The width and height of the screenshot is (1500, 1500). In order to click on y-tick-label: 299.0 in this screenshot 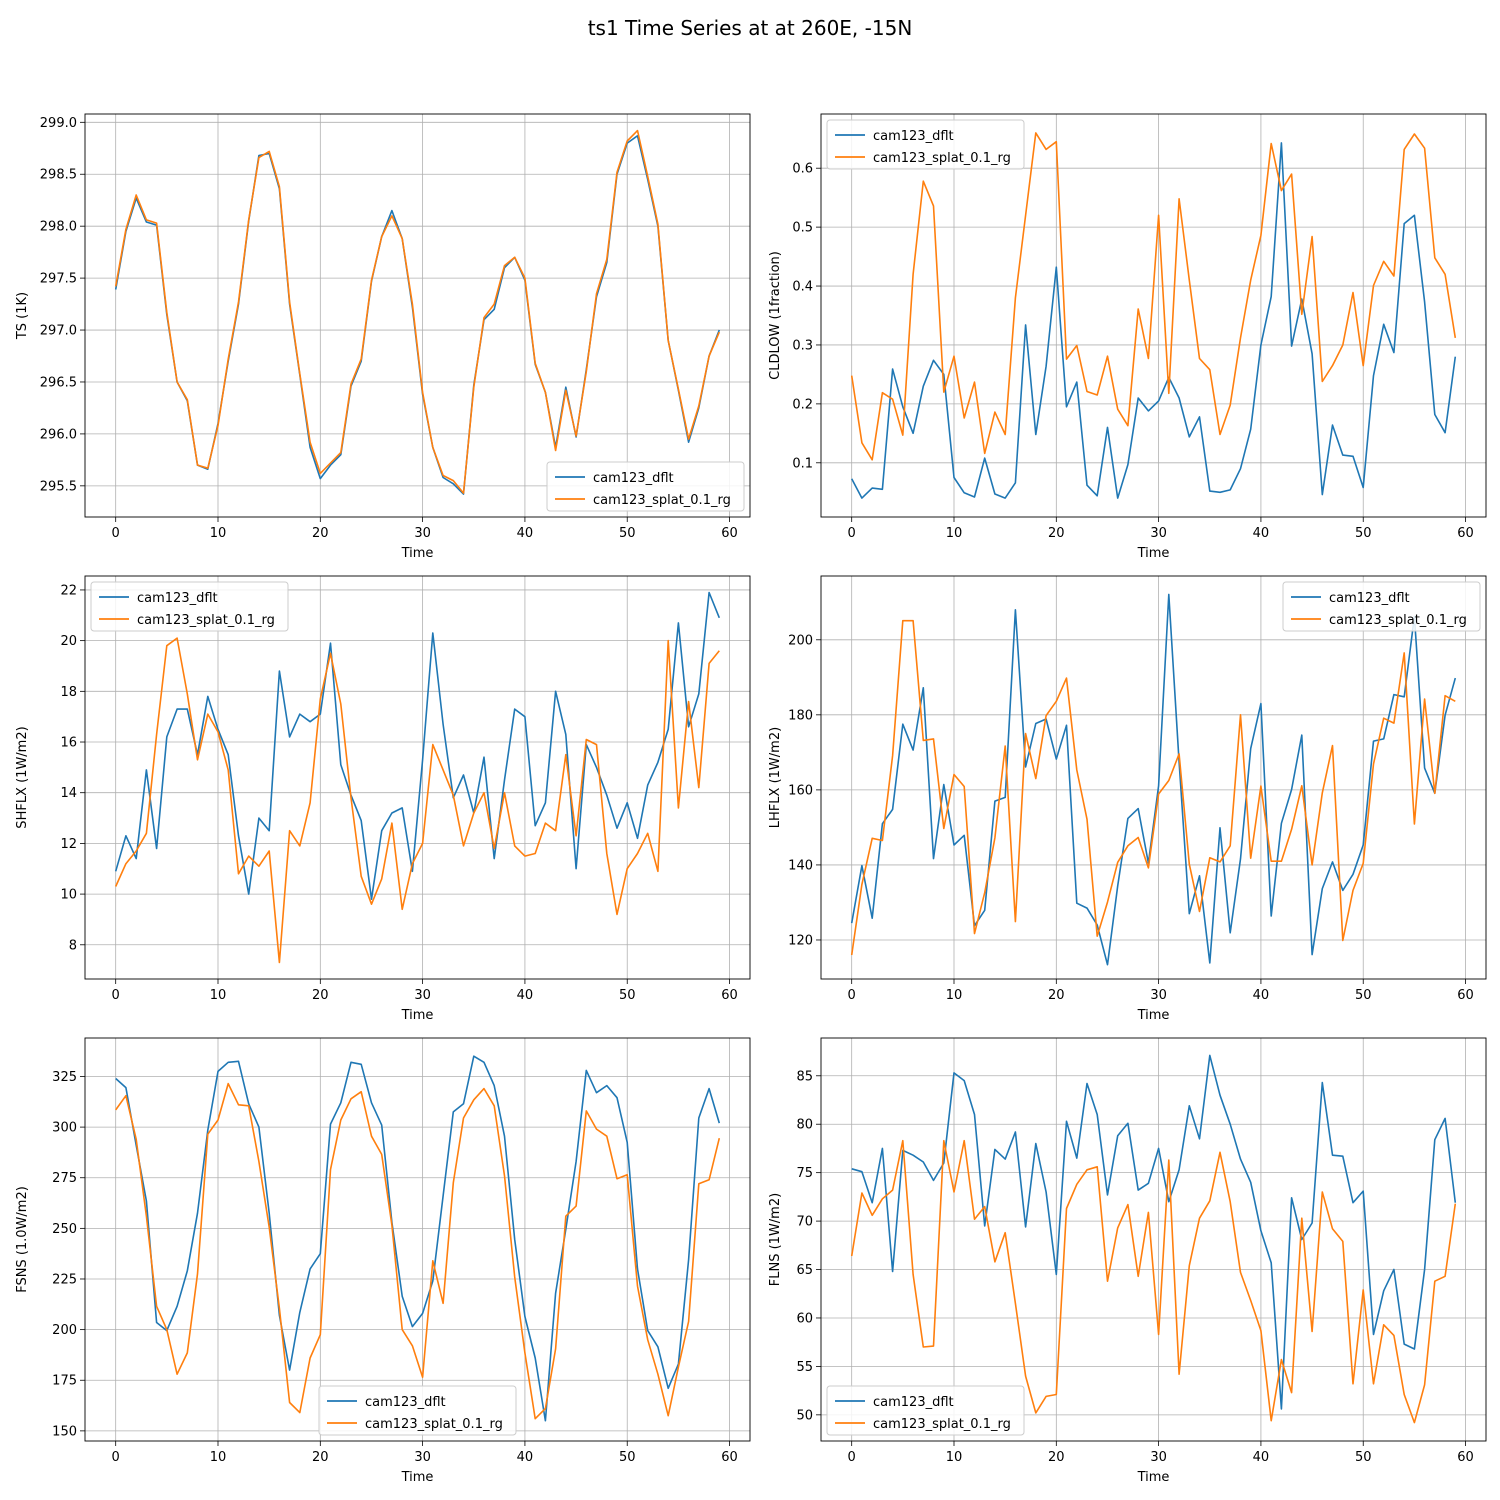, I will do `click(58, 123)`.